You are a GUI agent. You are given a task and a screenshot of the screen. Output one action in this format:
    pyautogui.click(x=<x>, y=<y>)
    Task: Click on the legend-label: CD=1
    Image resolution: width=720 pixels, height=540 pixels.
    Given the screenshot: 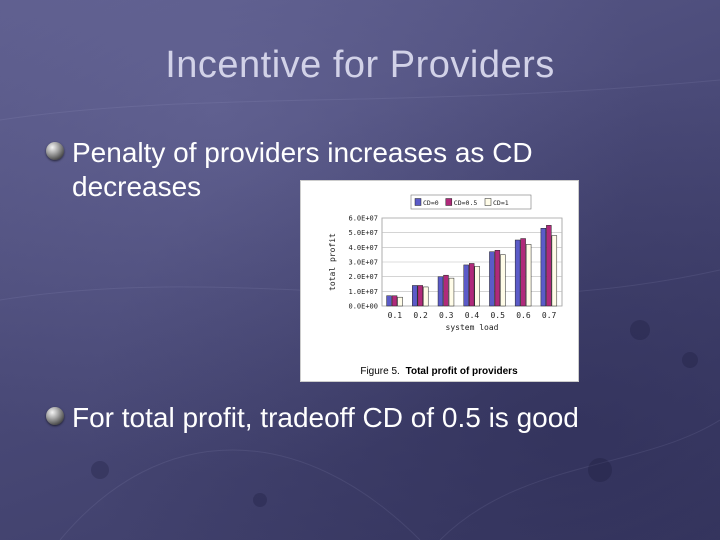 What is the action you would take?
    pyautogui.click(x=501, y=203)
    